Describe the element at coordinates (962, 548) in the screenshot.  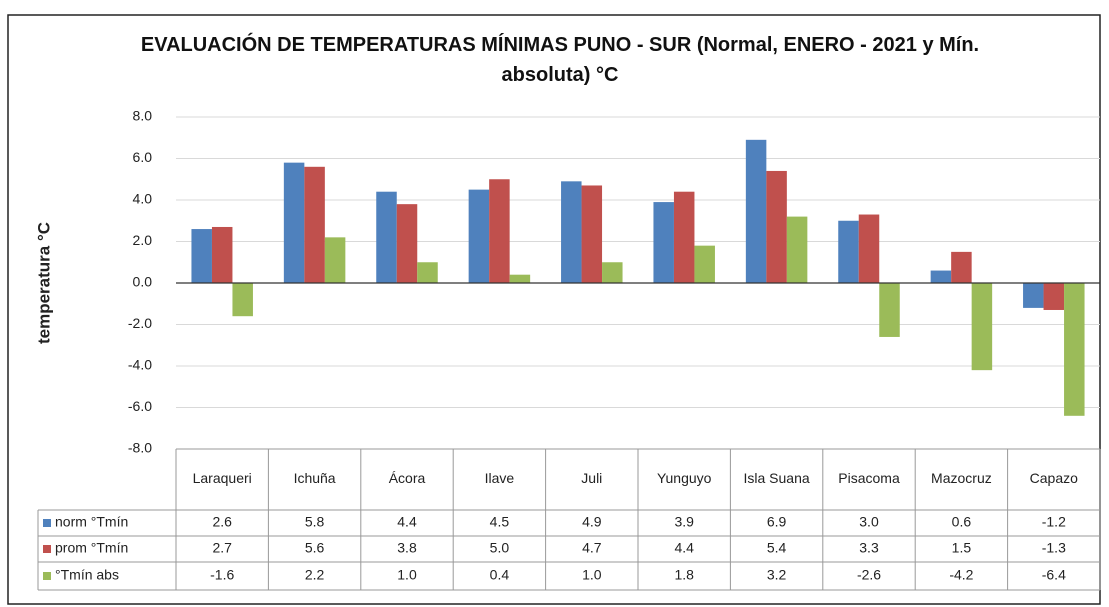
I see `table-value: 1.5` at that location.